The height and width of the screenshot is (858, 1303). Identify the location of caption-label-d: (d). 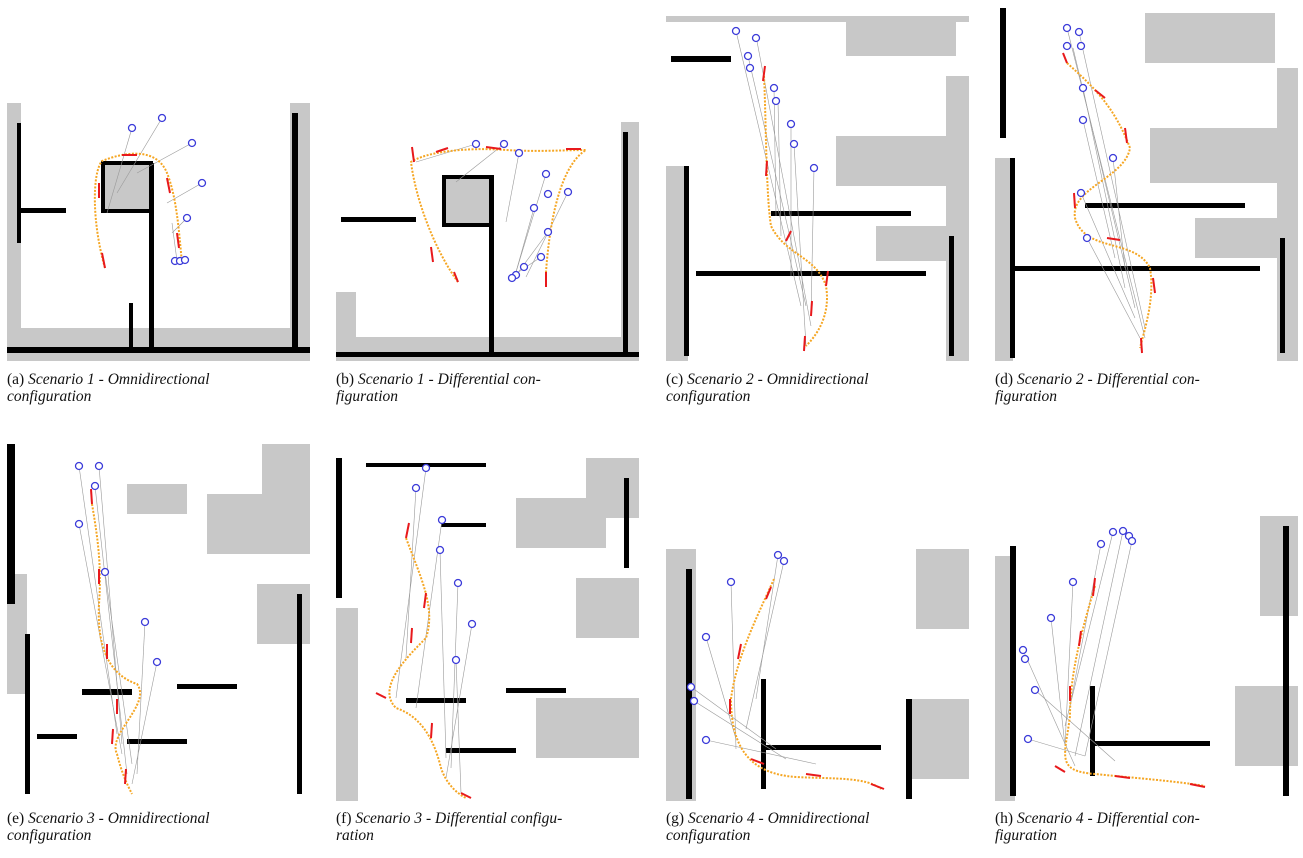
(1004, 379).